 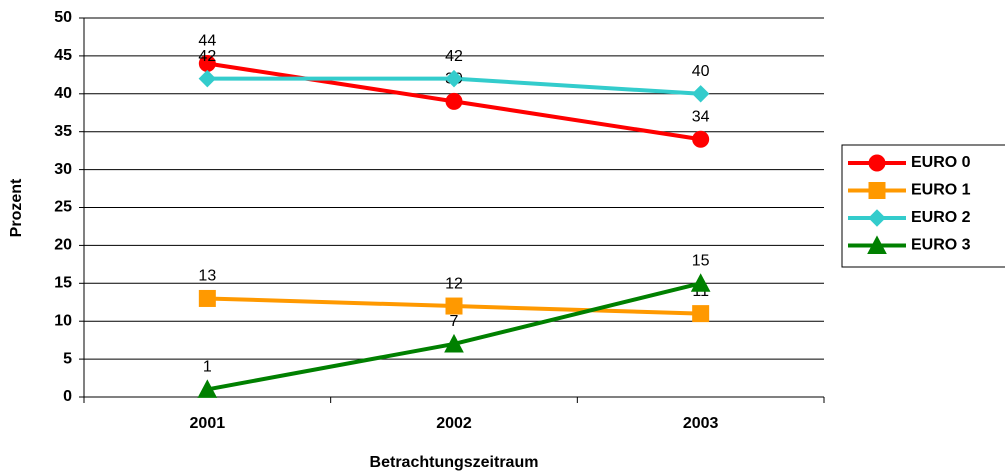 What do you see at coordinates (701, 261) in the screenshot?
I see `data-label: 15` at bounding box center [701, 261].